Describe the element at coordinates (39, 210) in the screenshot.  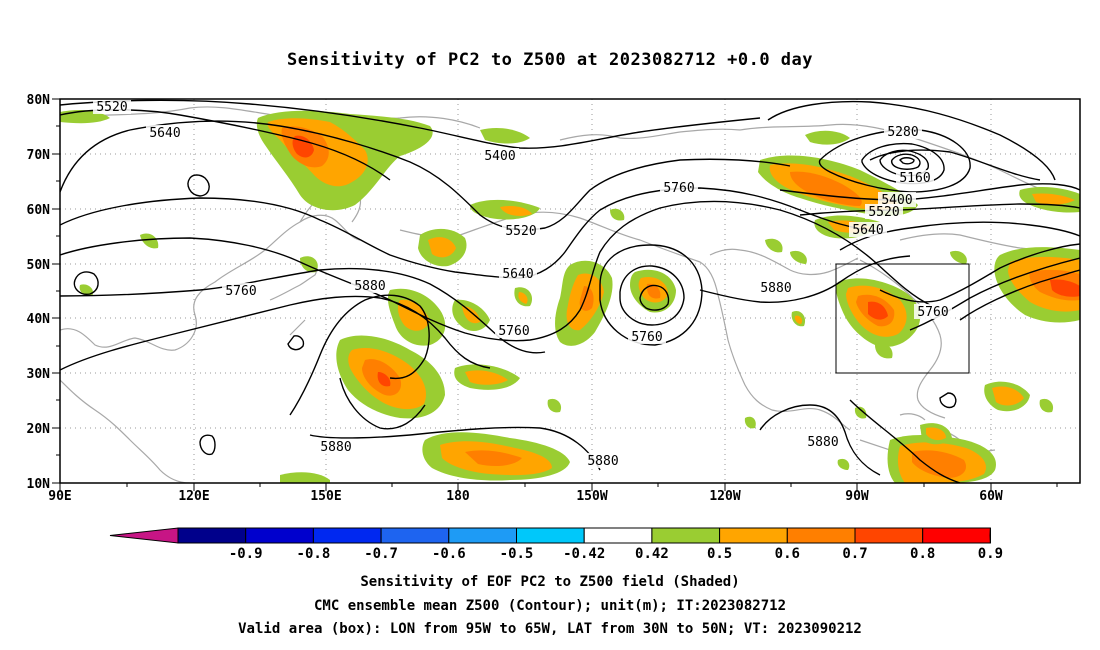
I see `lat-label-60n: 60N` at that location.